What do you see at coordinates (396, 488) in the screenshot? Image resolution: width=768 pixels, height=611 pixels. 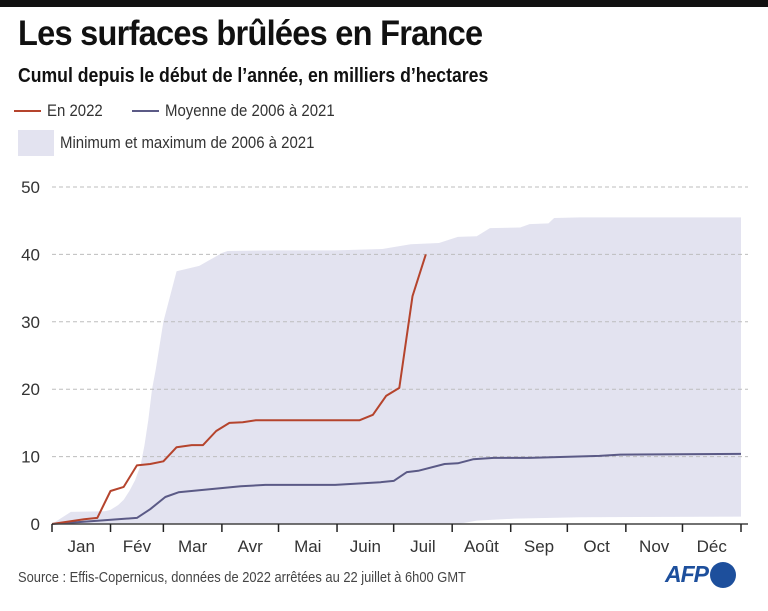 I see `series-line-mean` at bounding box center [396, 488].